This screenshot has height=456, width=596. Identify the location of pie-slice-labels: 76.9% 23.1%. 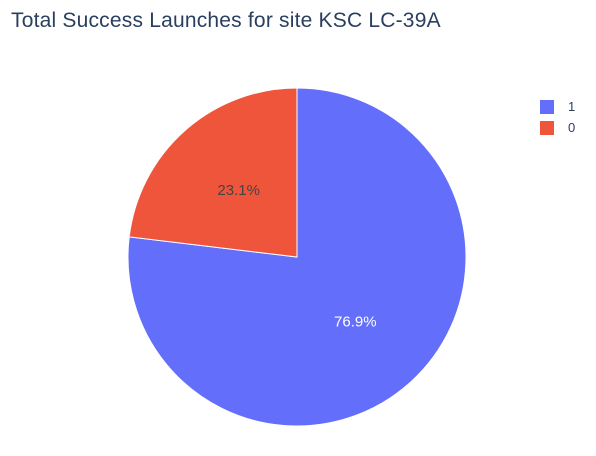
(296, 256).